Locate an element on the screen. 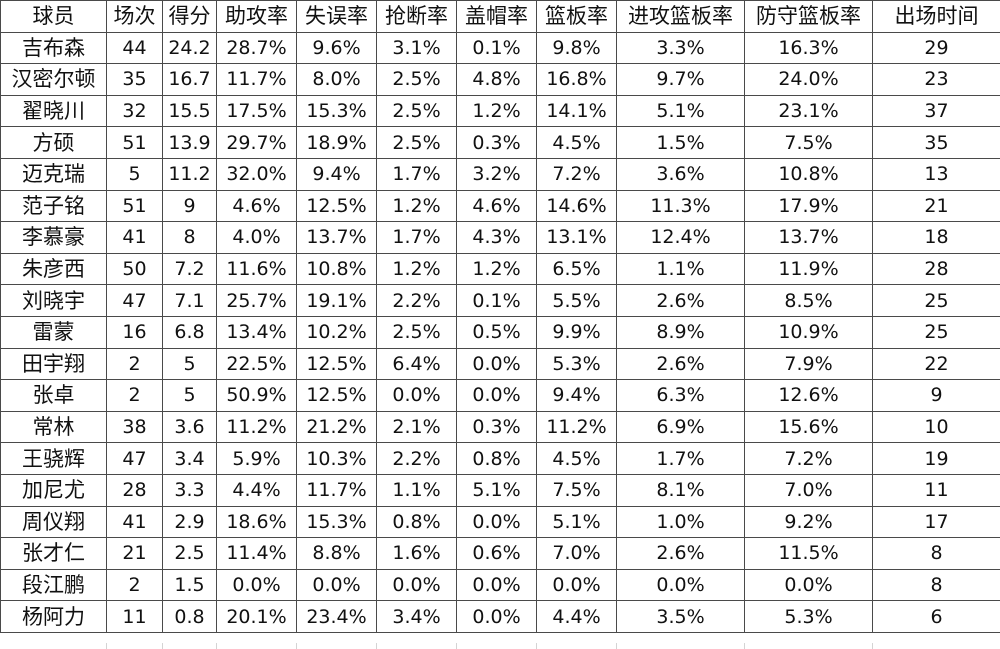 This screenshot has height=649, width=1000. points-cell: 5 is located at coordinates (189, 364).